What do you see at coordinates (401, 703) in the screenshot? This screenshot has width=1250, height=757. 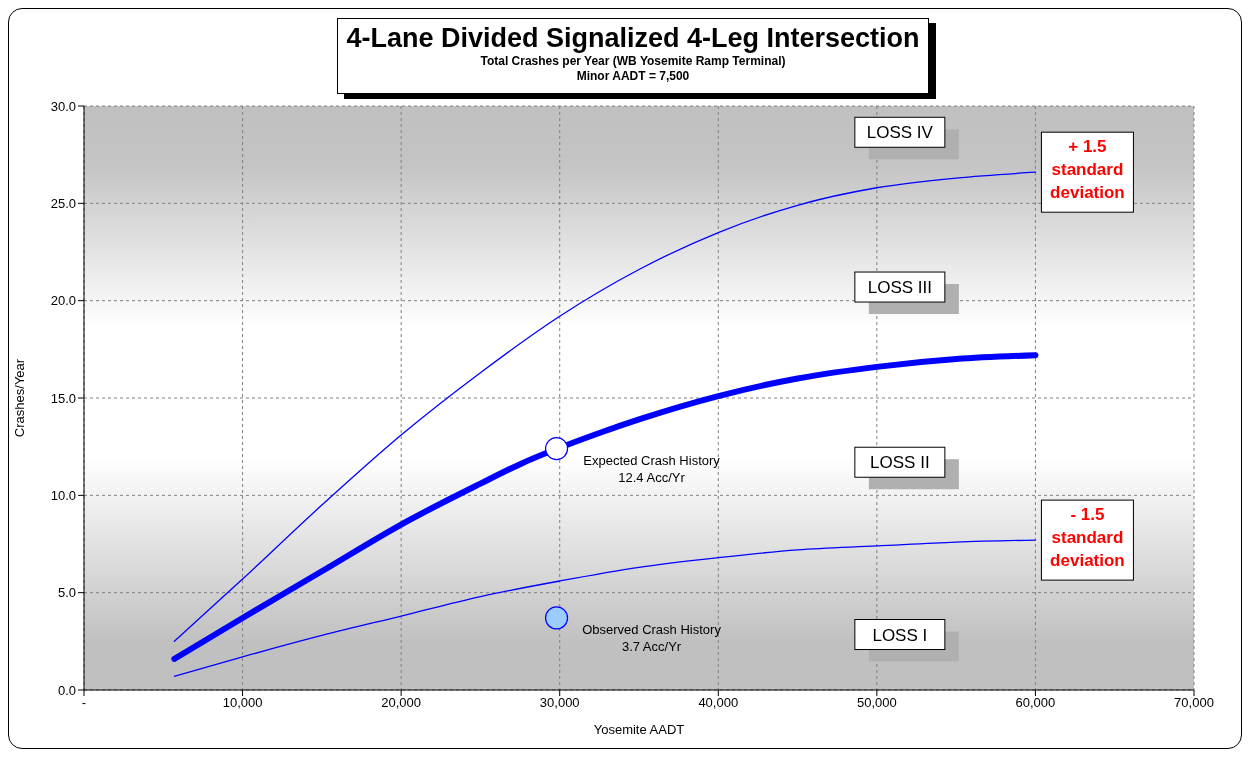 I see `x-tick-label: 20,000` at bounding box center [401, 703].